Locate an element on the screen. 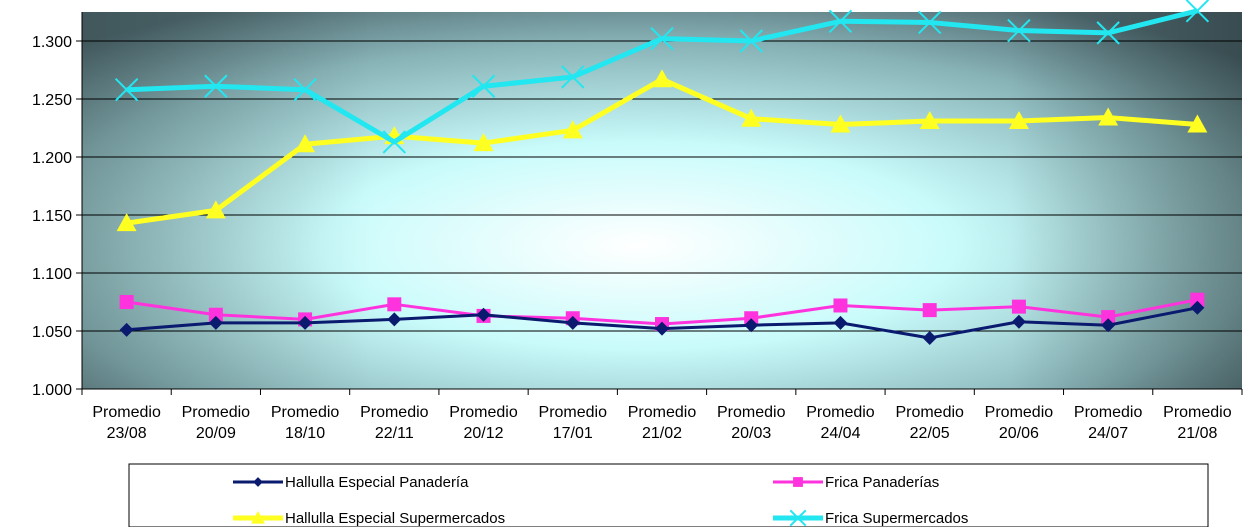 The width and height of the screenshot is (1250, 527). legend-label: Hallulla Especial Supermercados is located at coordinates (395, 518).